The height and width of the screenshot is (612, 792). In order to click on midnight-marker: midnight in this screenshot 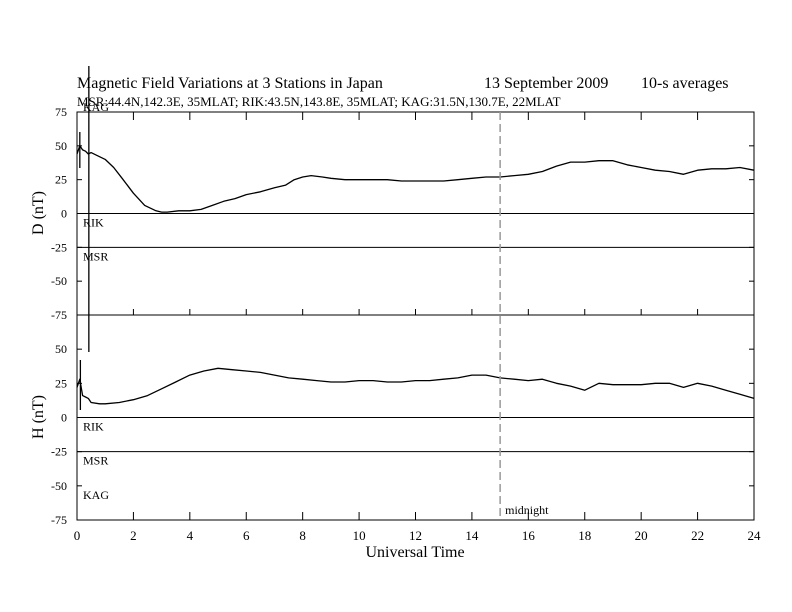, I will do `click(524, 316)`.